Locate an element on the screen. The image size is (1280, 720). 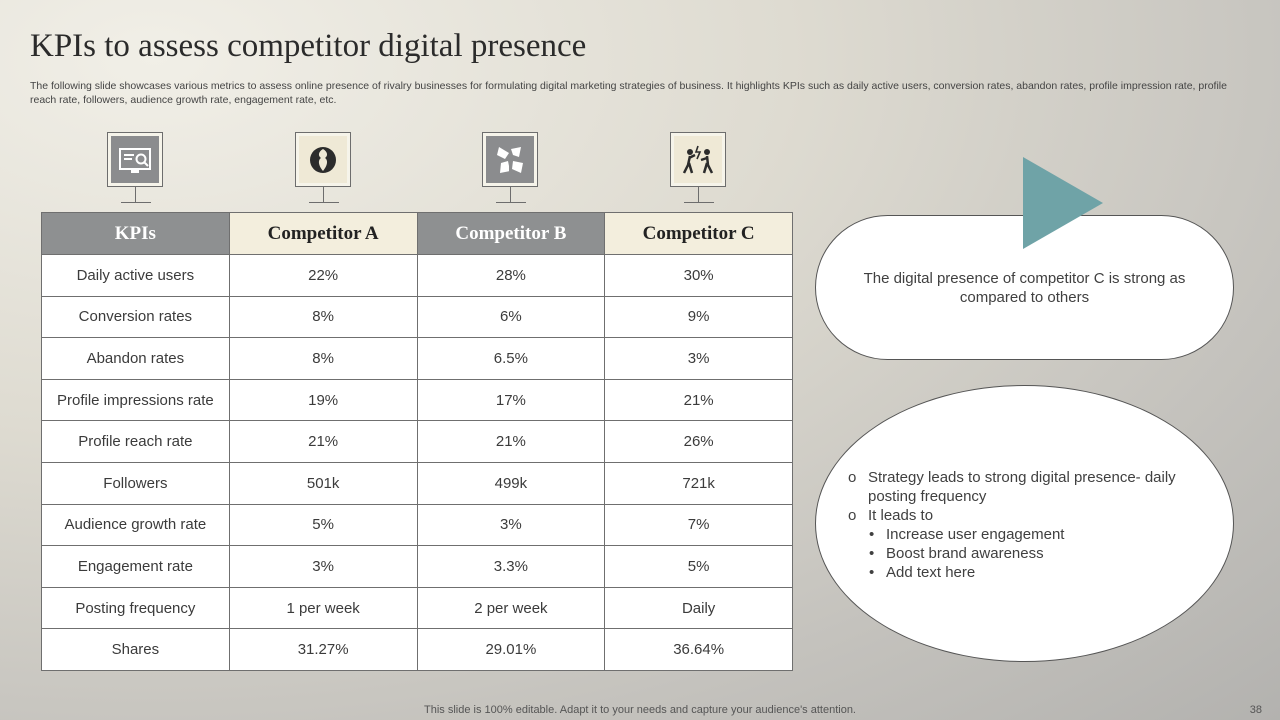
shattered-glass-icon is located at coordinates (510, 159).